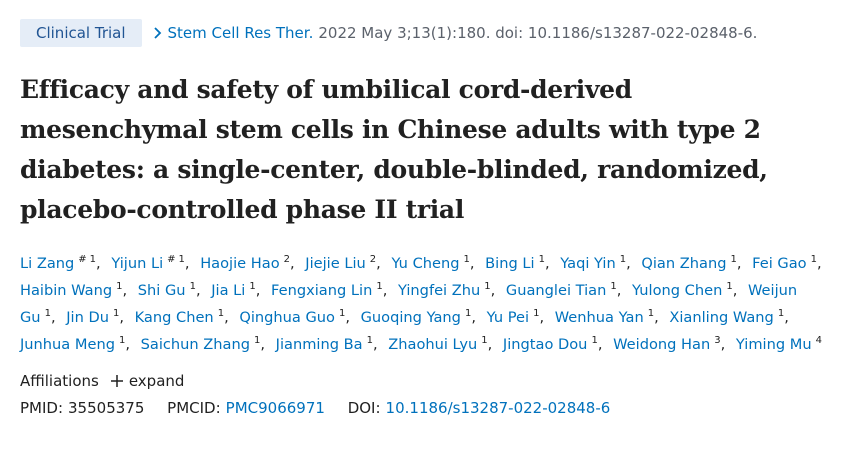  What do you see at coordinates (545, 344) in the screenshot?
I see `author-link: Jingtao Dou` at bounding box center [545, 344].